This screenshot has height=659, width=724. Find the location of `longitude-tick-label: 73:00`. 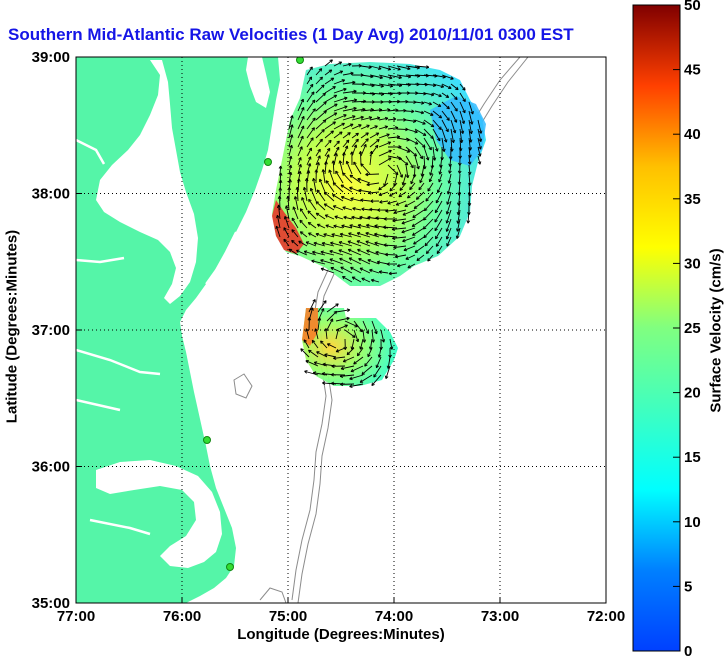

longitude-tick-label: 73:00 is located at coordinates (500, 616).